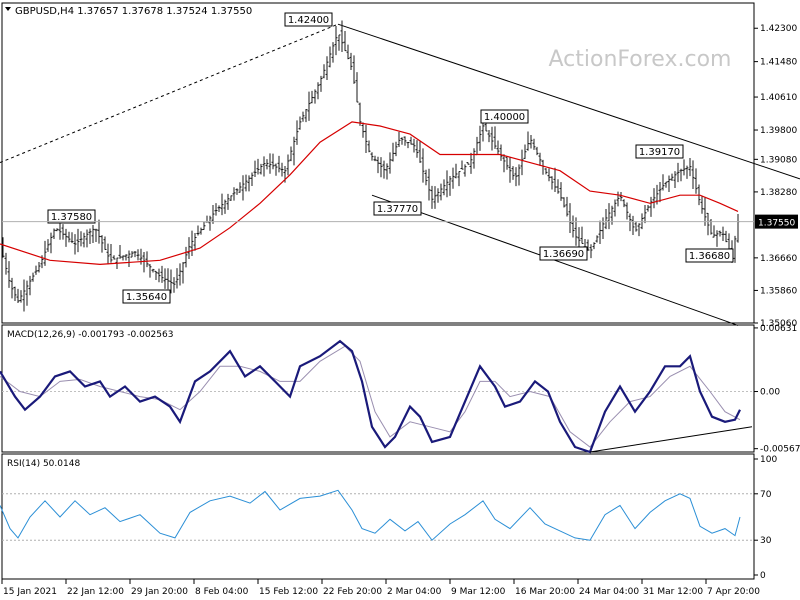 This screenshot has width=800, height=600. Describe the element at coordinates (90, 335) in the screenshot. I see `macd-label: MACD(12,26,9) -0.001793 -0.002563` at that location.